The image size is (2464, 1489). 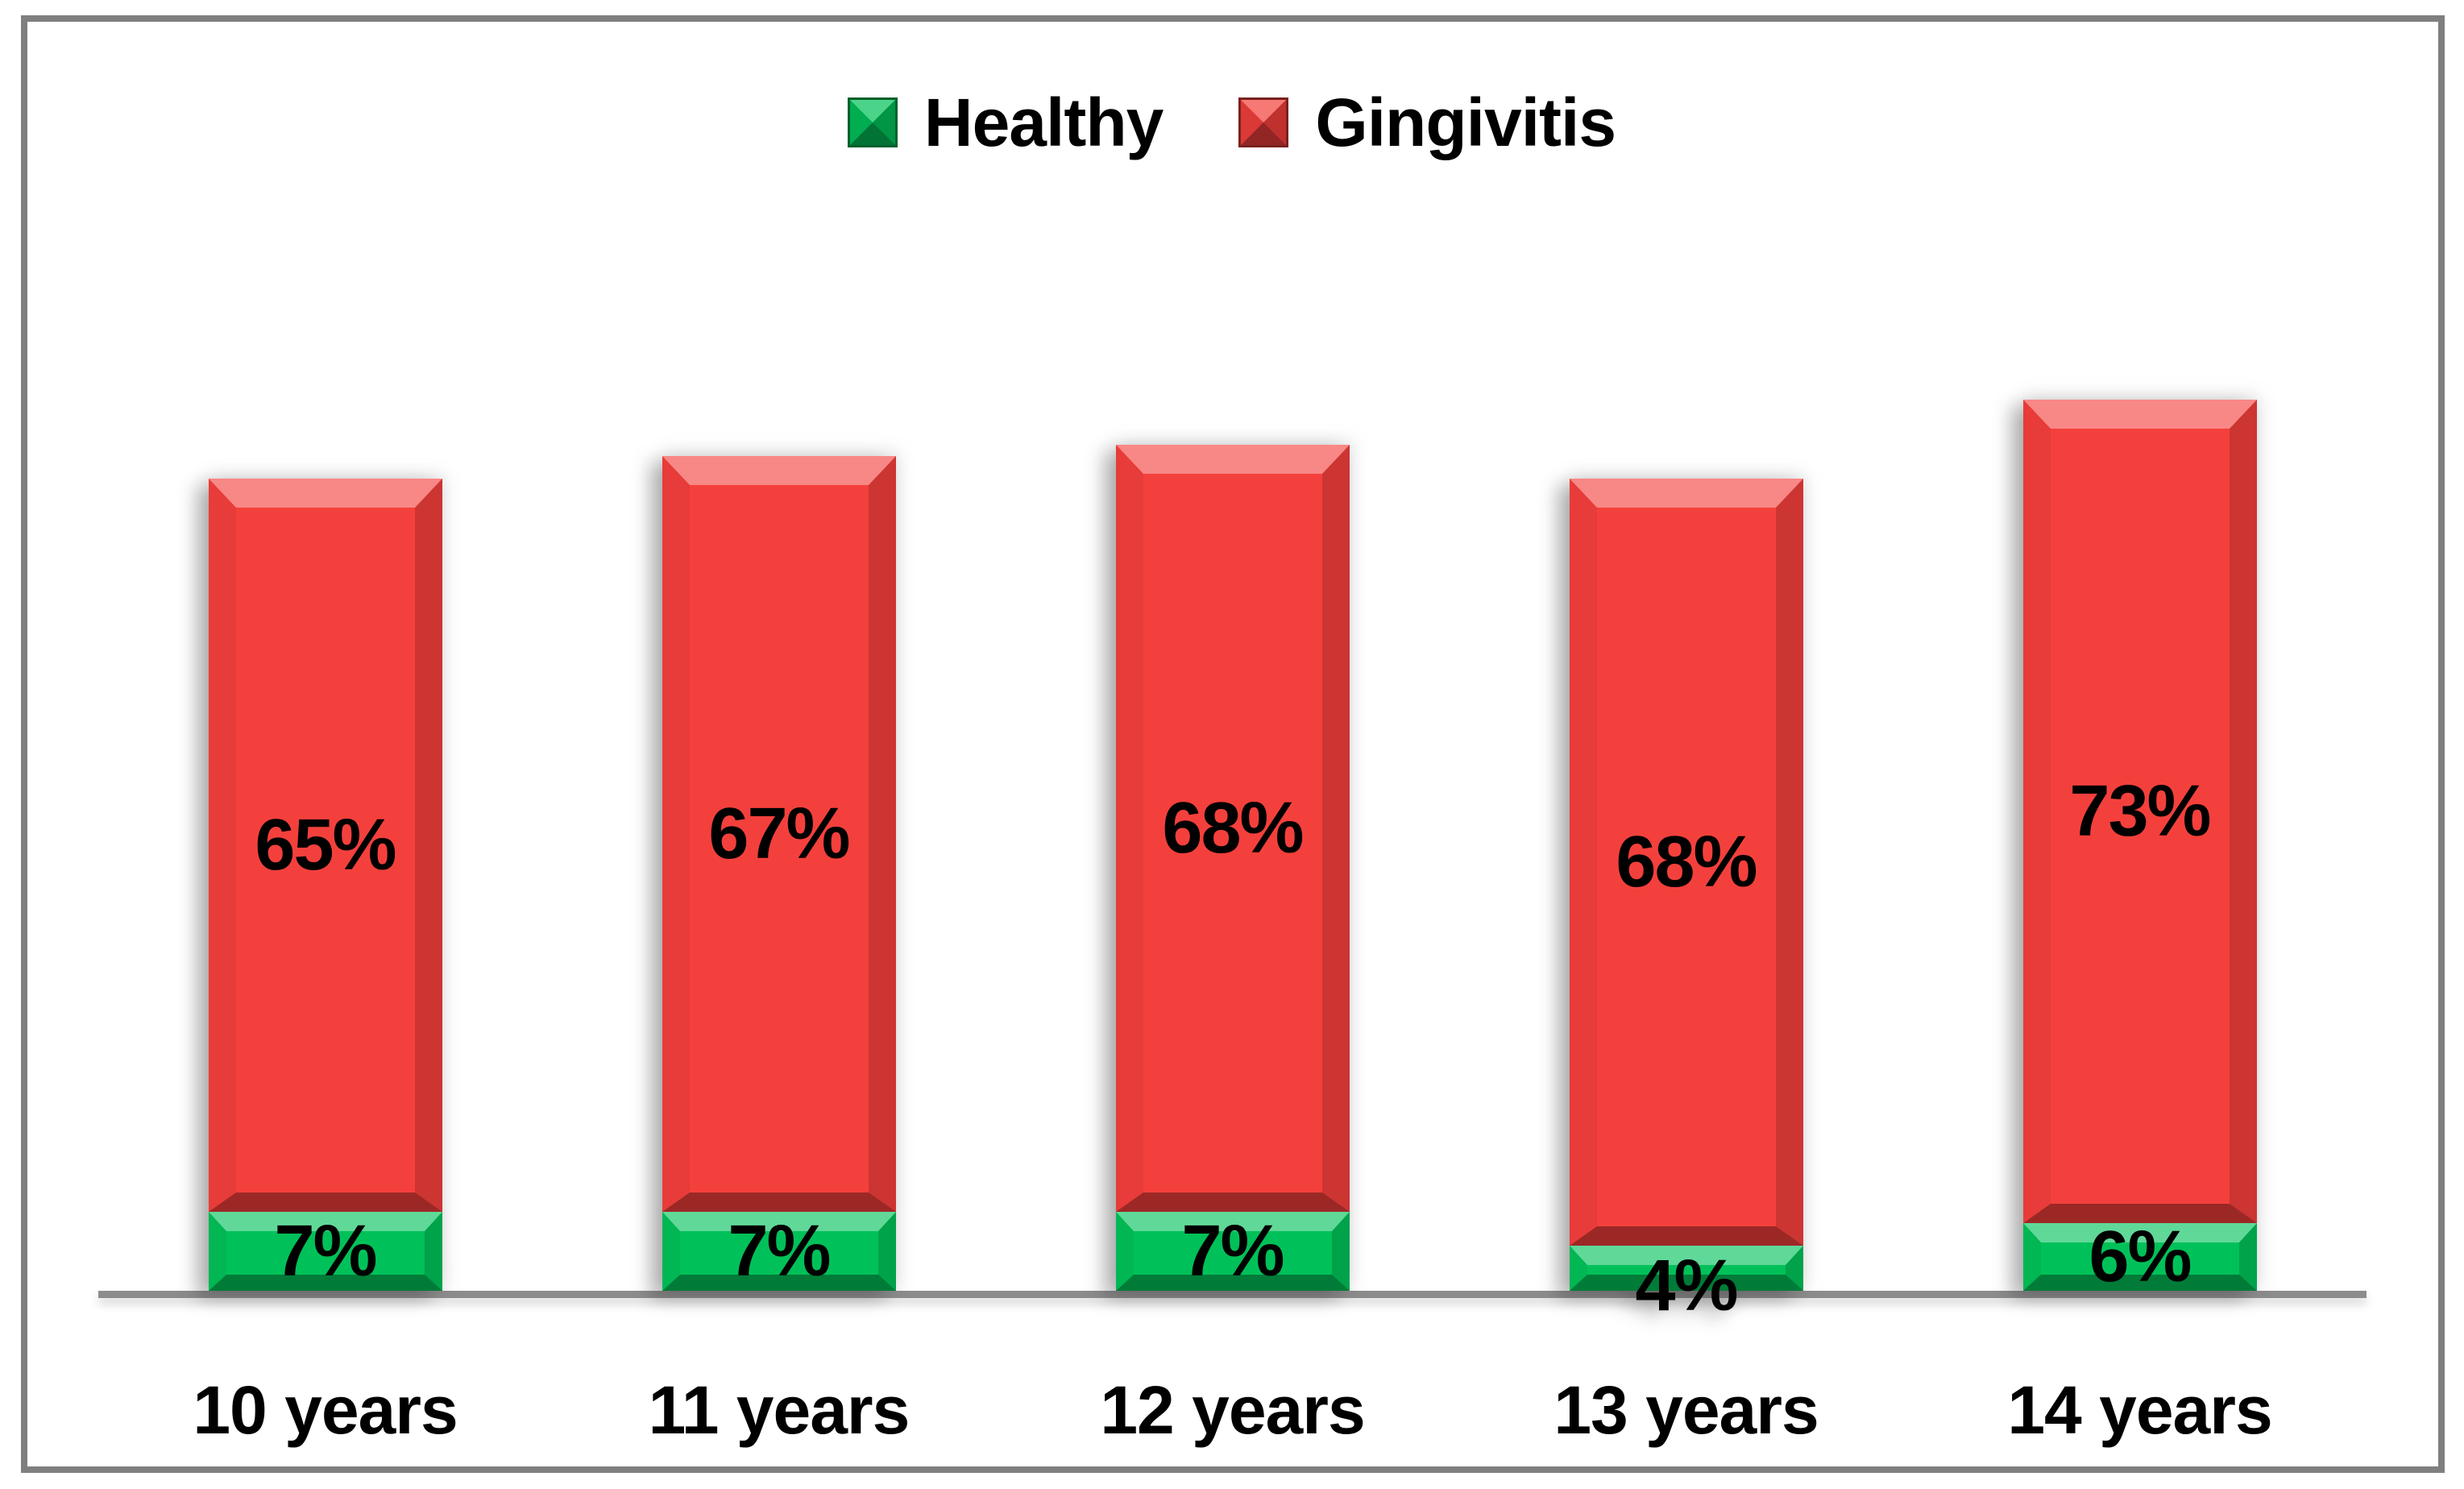 I want to click on x-tick-label: 10 years, so click(x=325, y=1410).